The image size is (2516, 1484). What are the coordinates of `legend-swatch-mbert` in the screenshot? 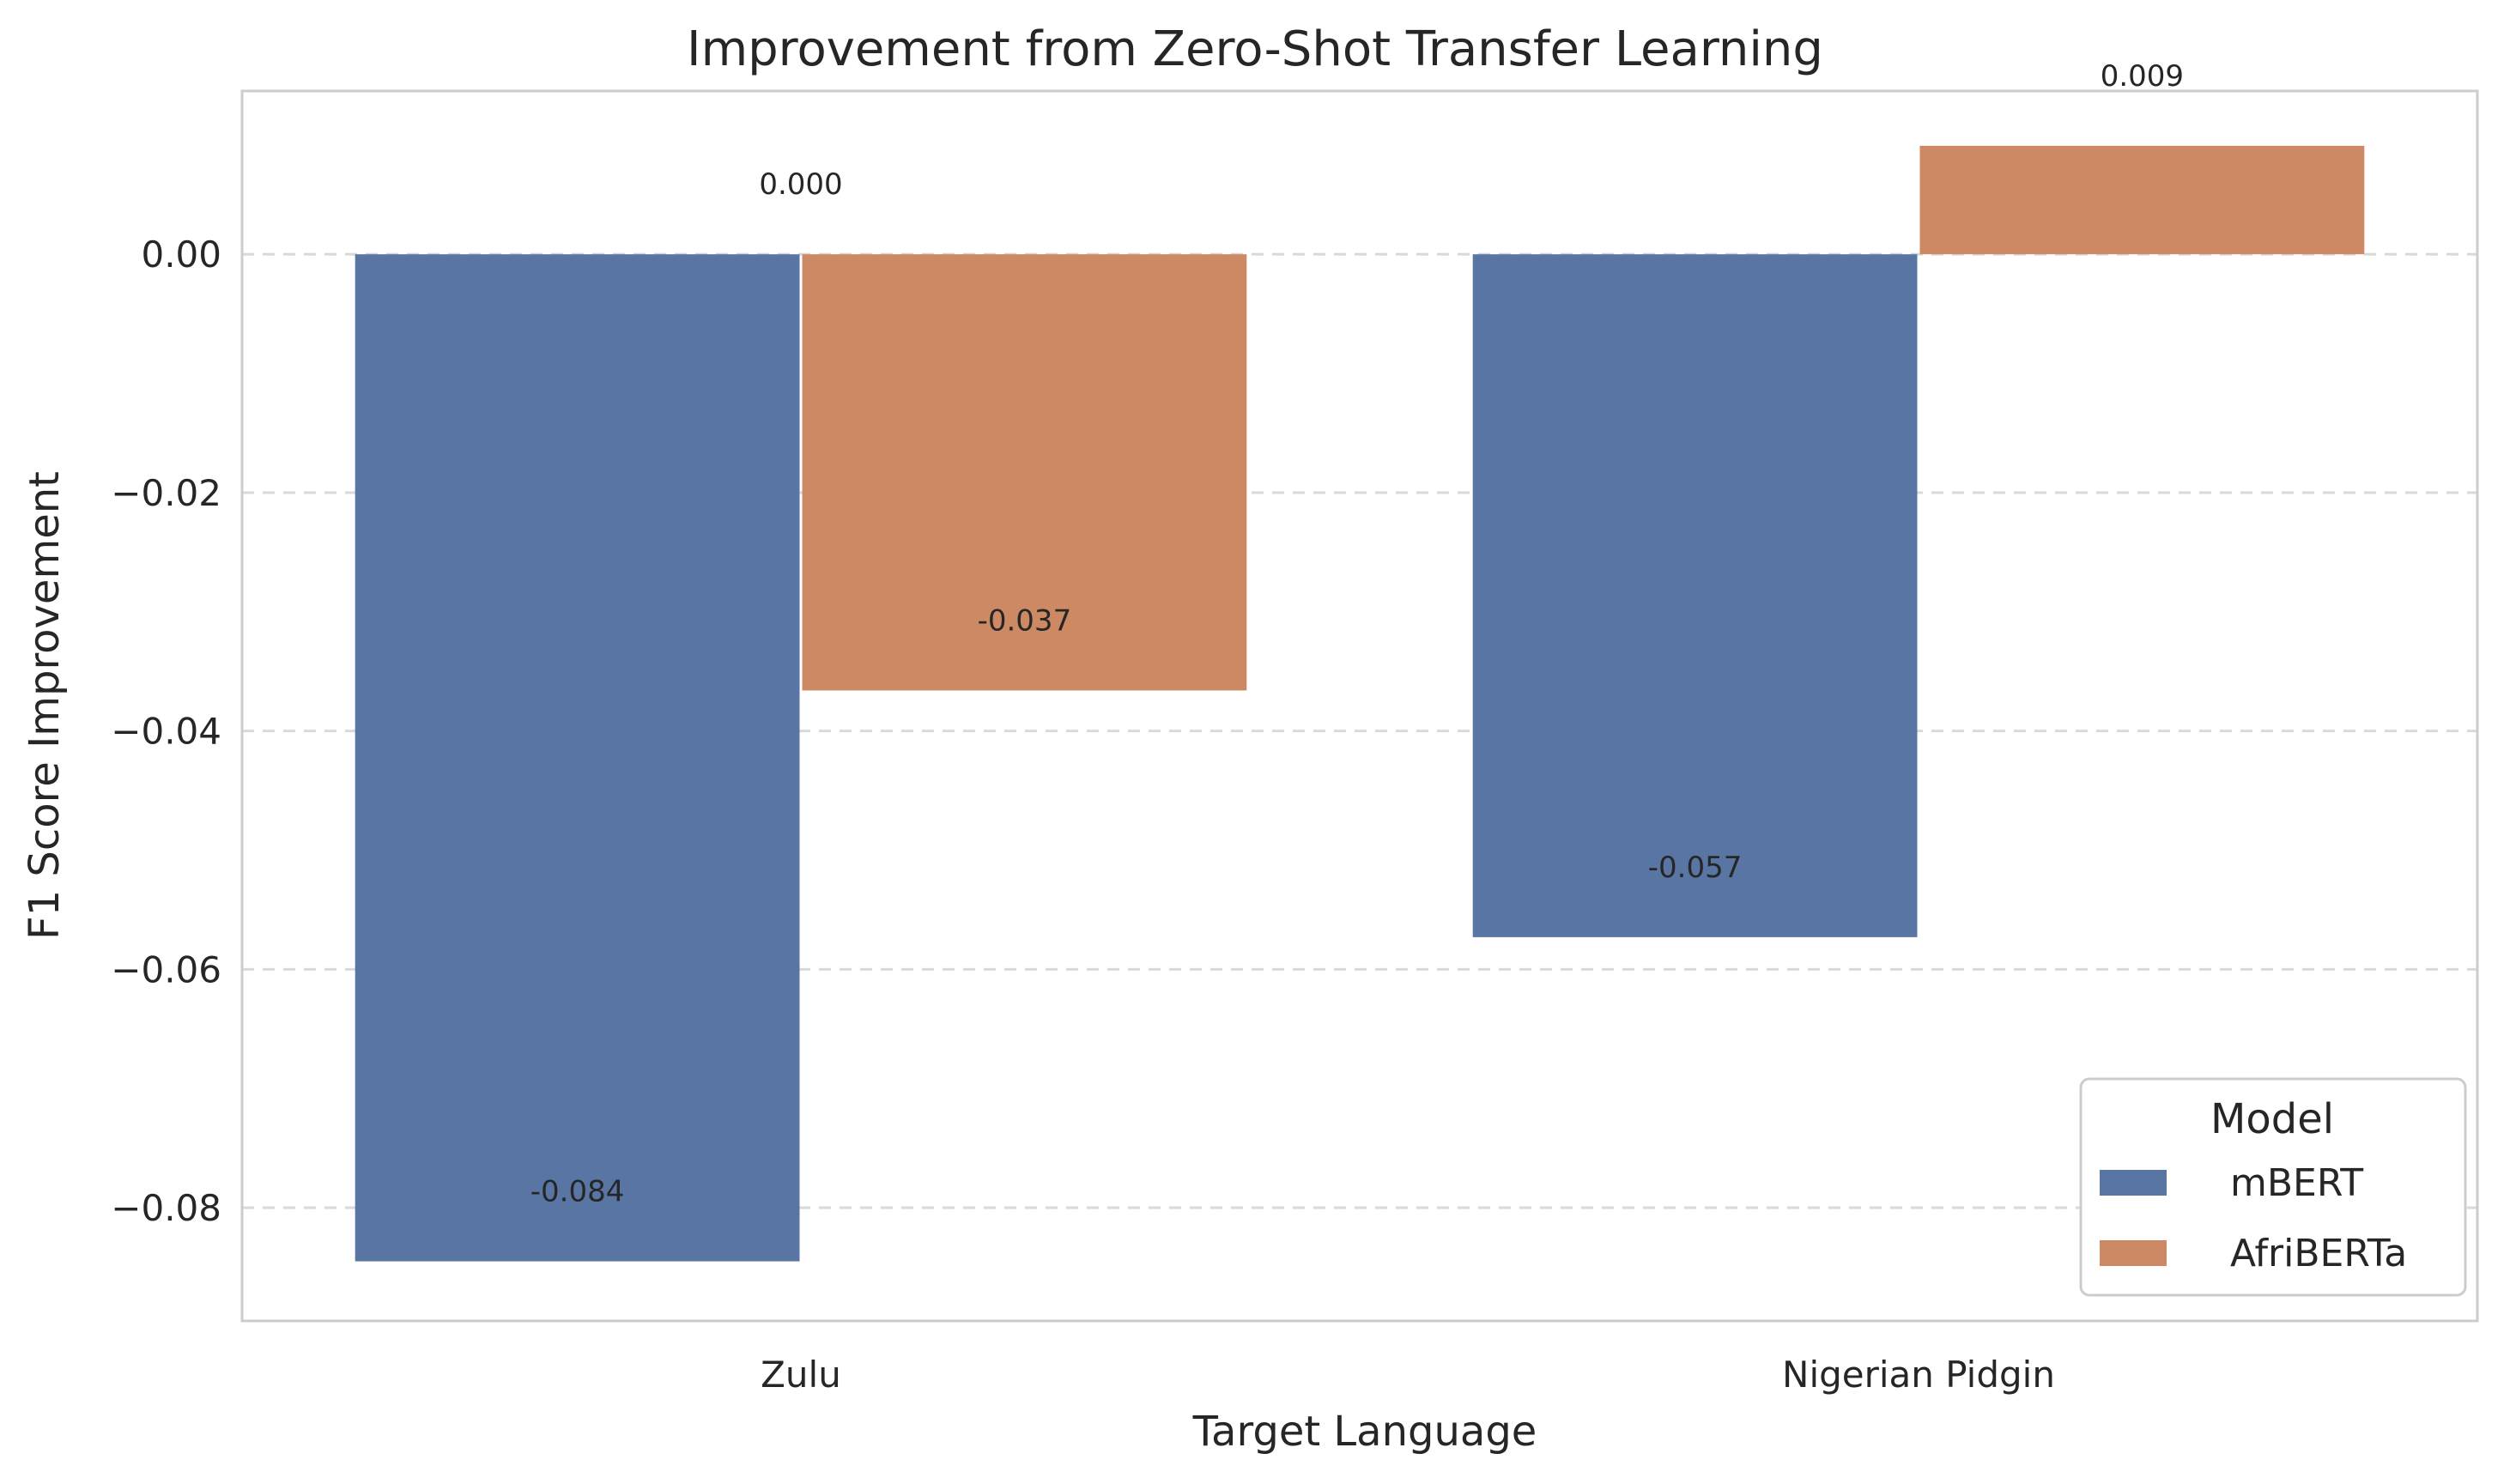 It's located at (2134, 1183).